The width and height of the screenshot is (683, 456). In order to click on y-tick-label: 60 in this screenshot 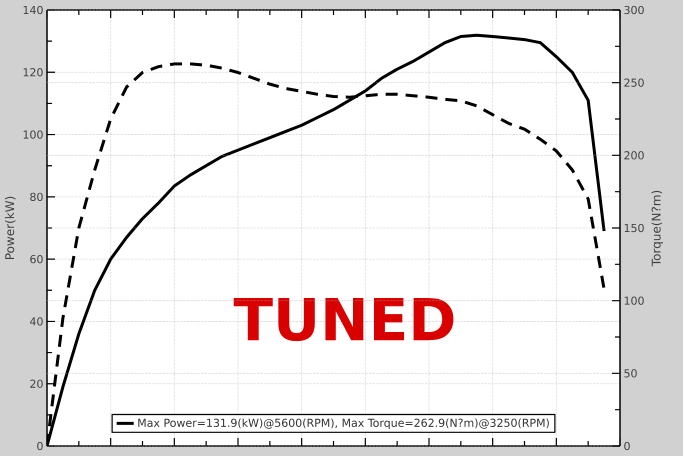, I will do `click(36, 259)`.